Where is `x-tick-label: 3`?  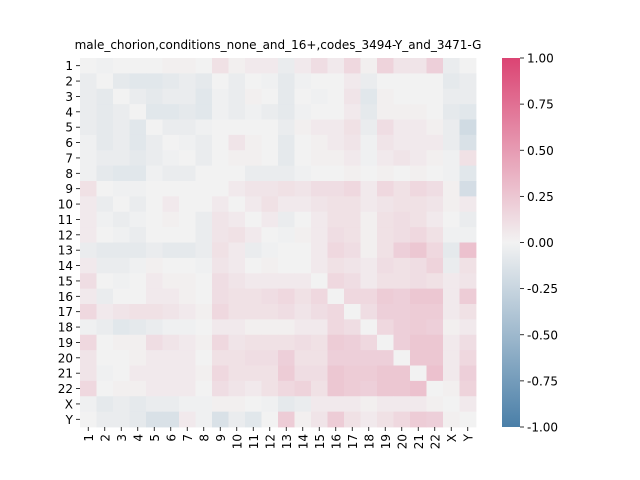 x-tick-label: 3 is located at coordinates (122, 438).